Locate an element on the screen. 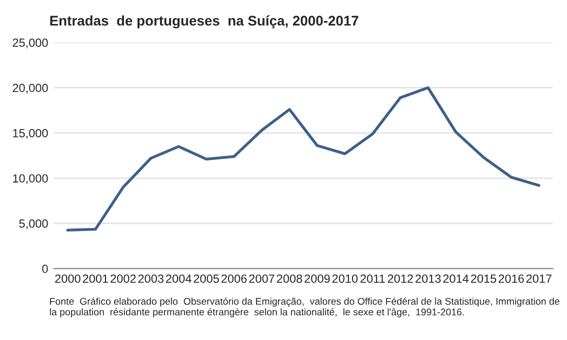 This screenshot has width=567, height=340. y-tick-label: 20,000 is located at coordinates (30, 89).